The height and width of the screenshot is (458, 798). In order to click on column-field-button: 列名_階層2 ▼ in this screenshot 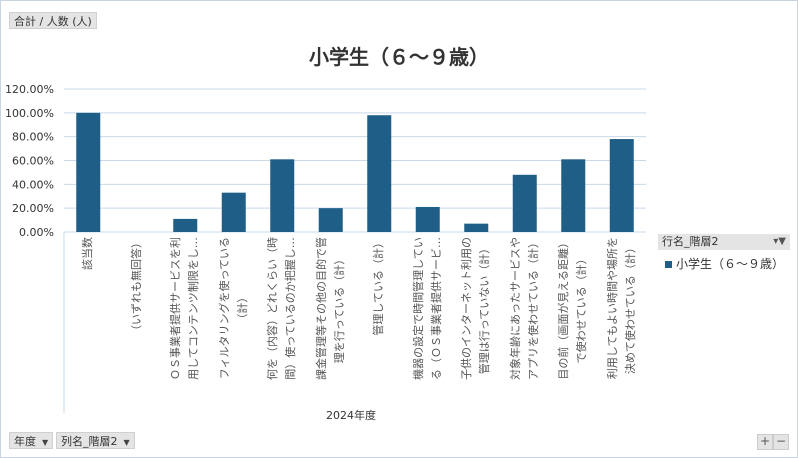, I will do `click(95, 440)`.